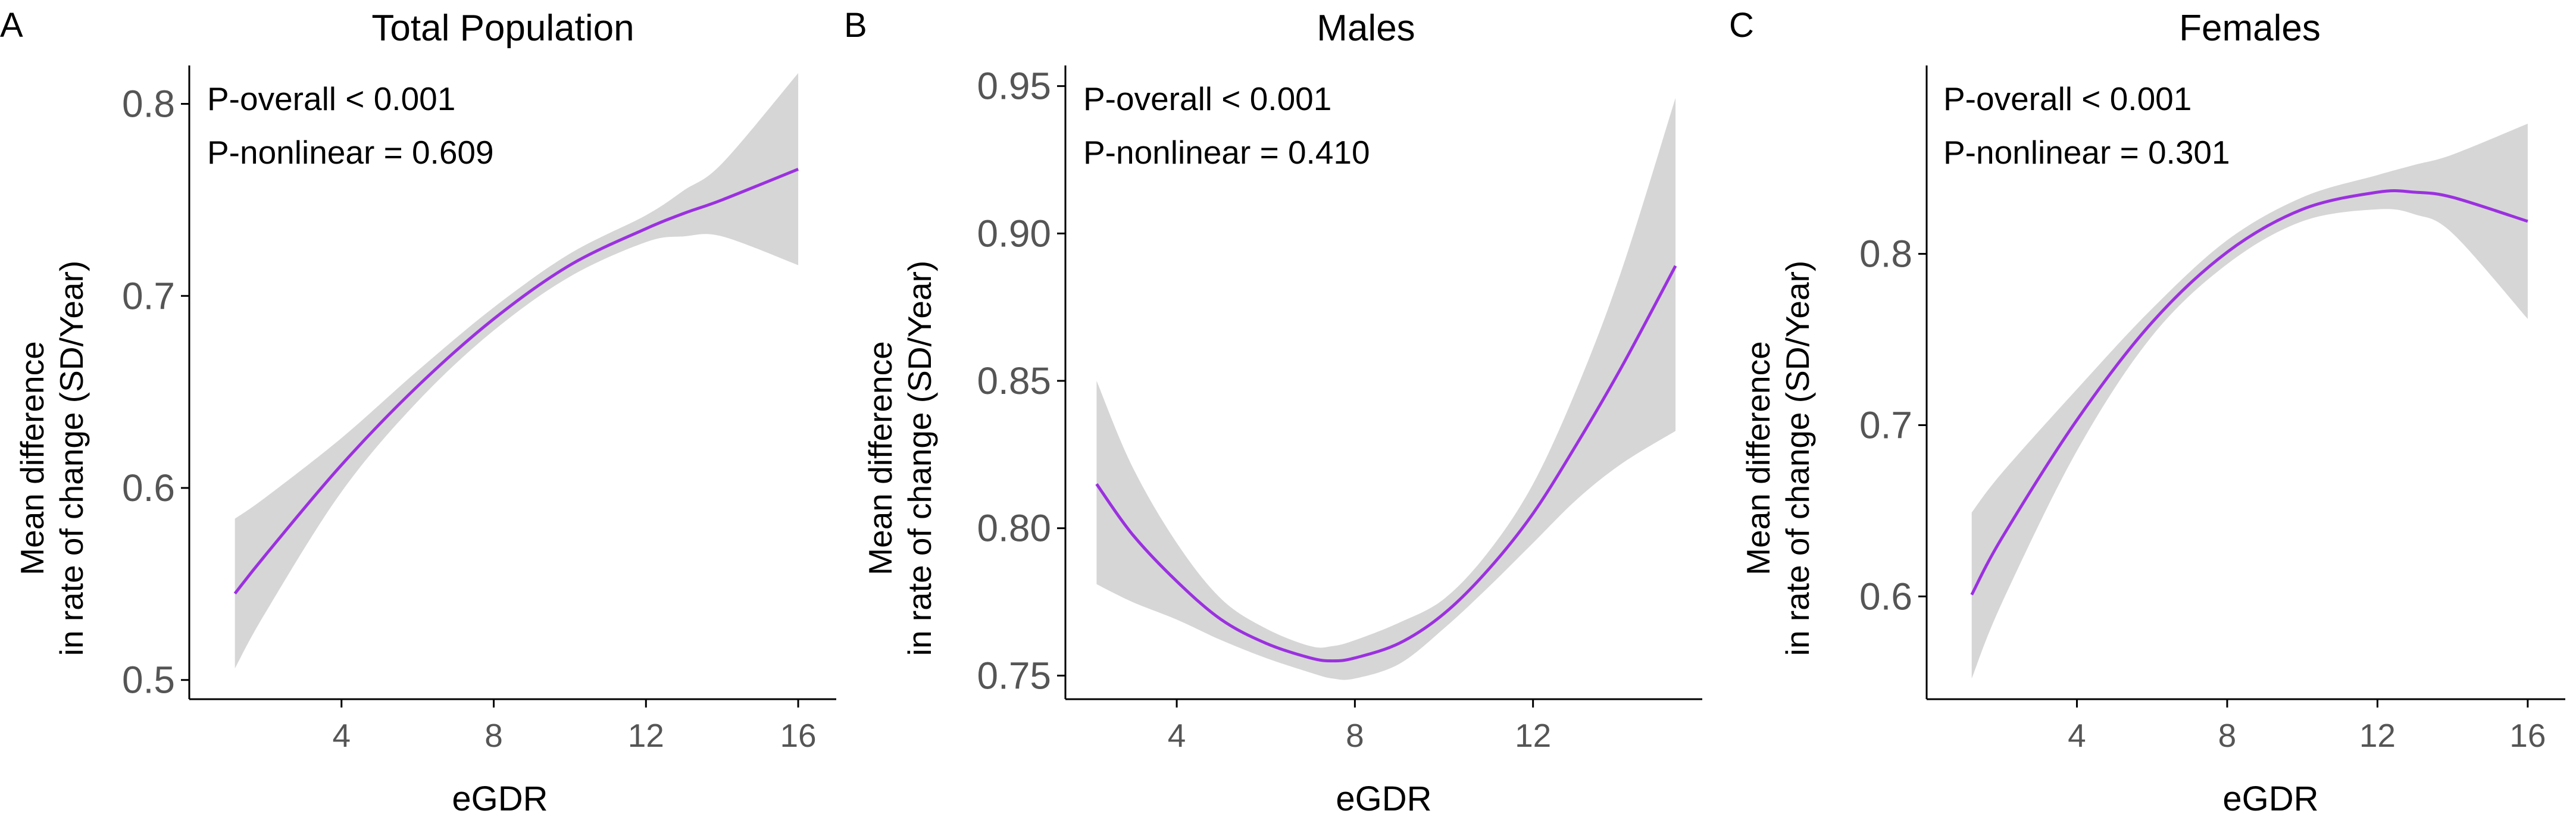  I want to click on panel-title: Total Population, so click(502, 28).